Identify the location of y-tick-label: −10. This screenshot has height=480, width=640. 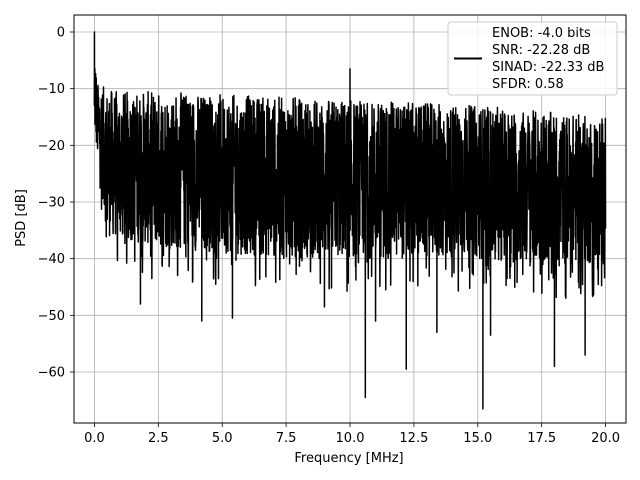
(51, 89).